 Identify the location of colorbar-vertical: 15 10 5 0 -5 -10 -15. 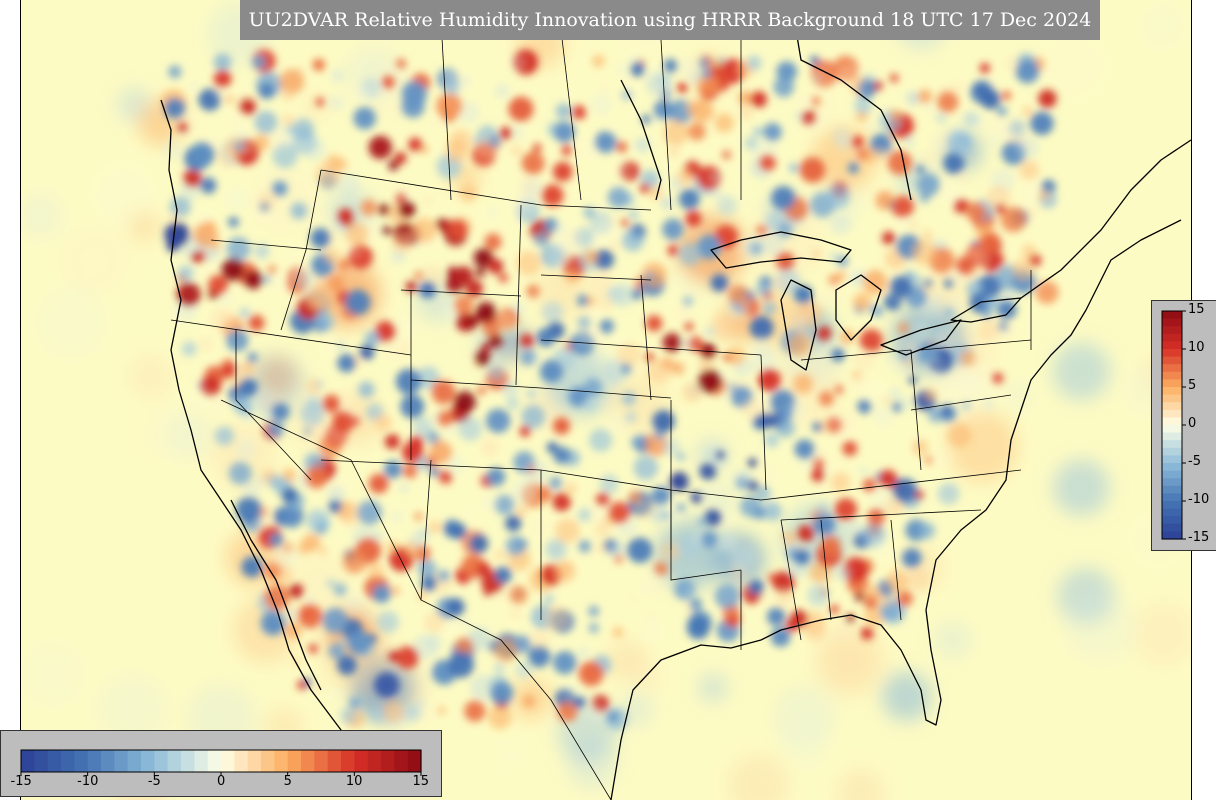
(1183, 425).